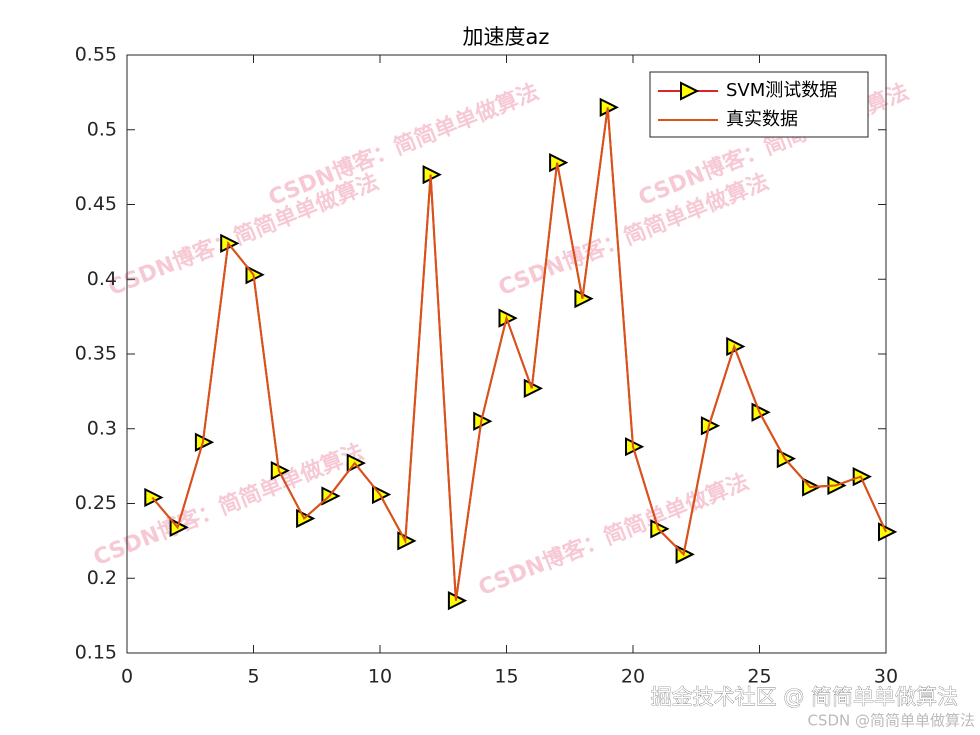 The height and width of the screenshot is (735, 980). I want to click on x-tick-label: 30, so click(886, 677).